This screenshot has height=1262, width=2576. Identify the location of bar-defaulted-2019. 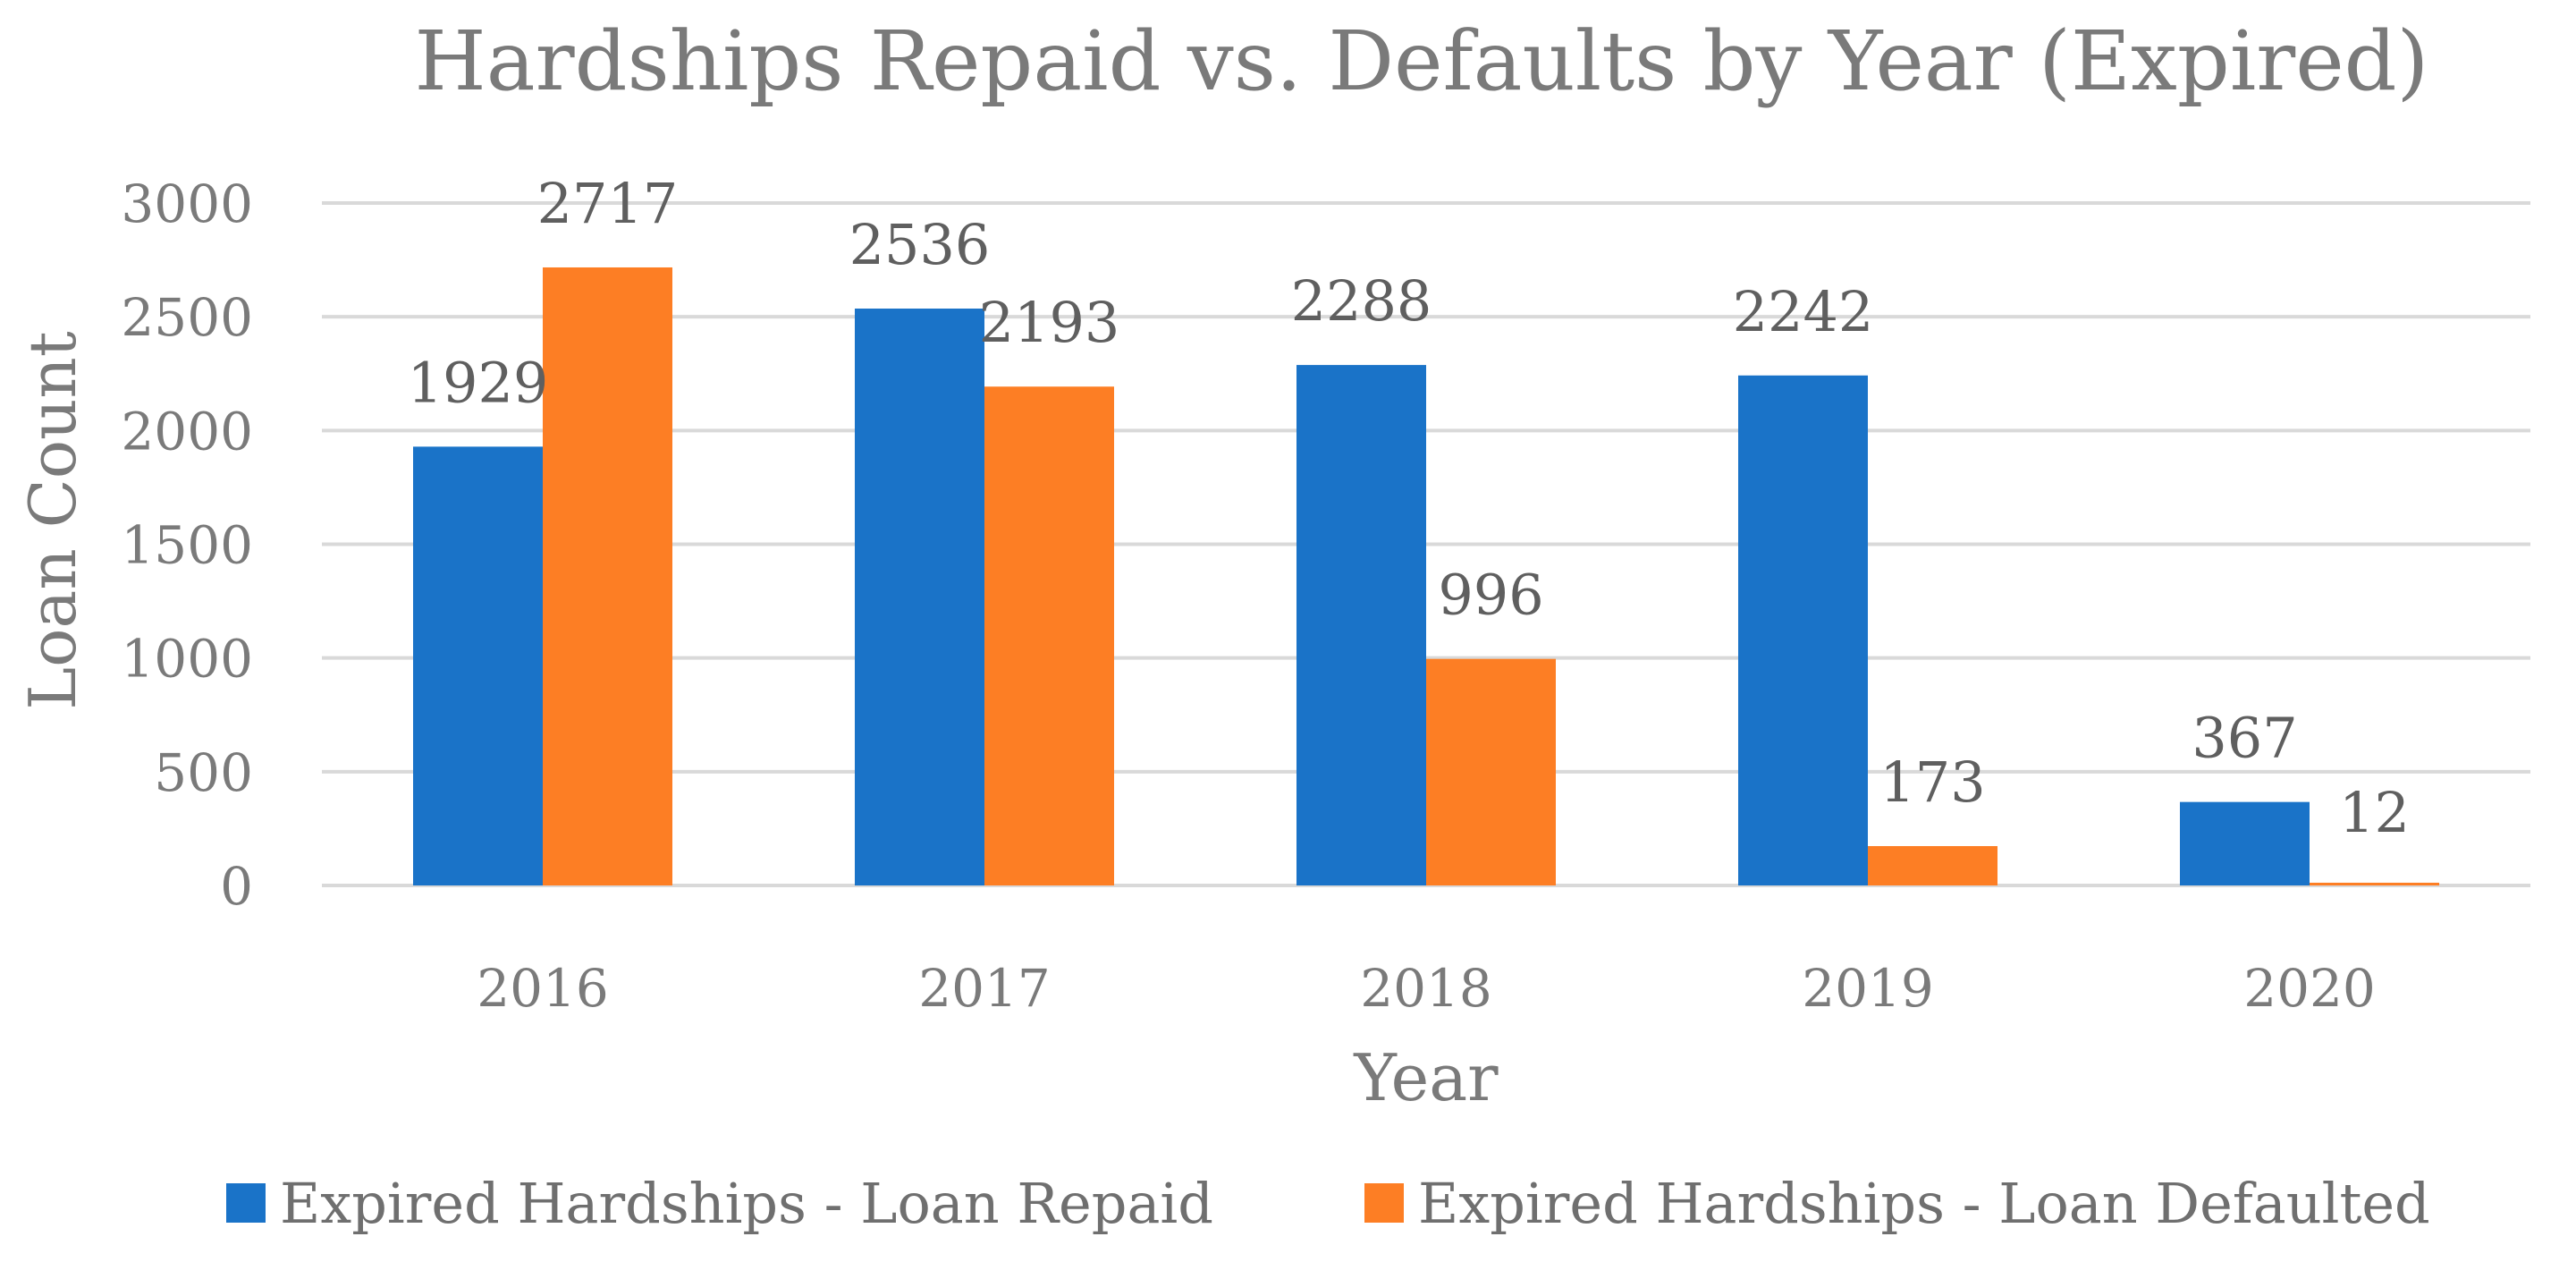
(1932, 865).